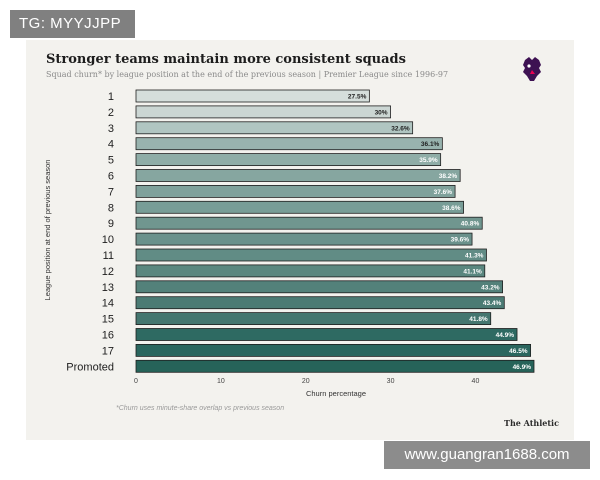  Describe the element at coordinates (108, 304) in the screenshot. I see `category-label: 14` at that location.